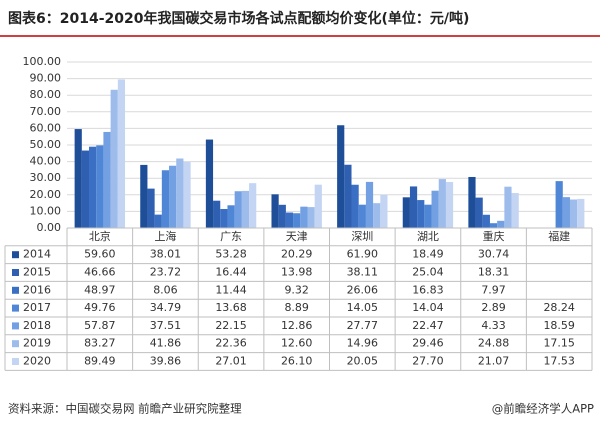  I want to click on y-tick-label: 40.00, so click(46, 161).